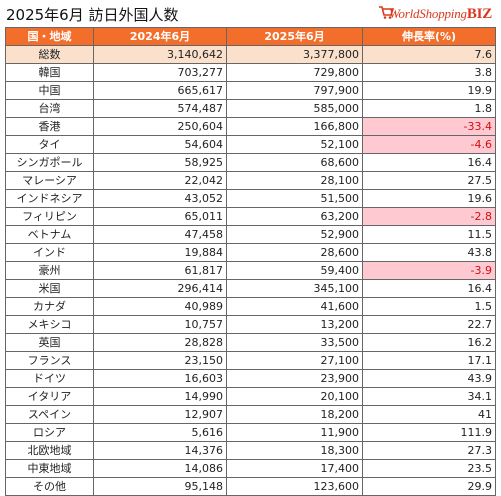 The width and height of the screenshot is (501, 496). What do you see at coordinates (160, 486) in the screenshot?
I see `value-2024-cell: 95,148` at bounding box center [160, 486].